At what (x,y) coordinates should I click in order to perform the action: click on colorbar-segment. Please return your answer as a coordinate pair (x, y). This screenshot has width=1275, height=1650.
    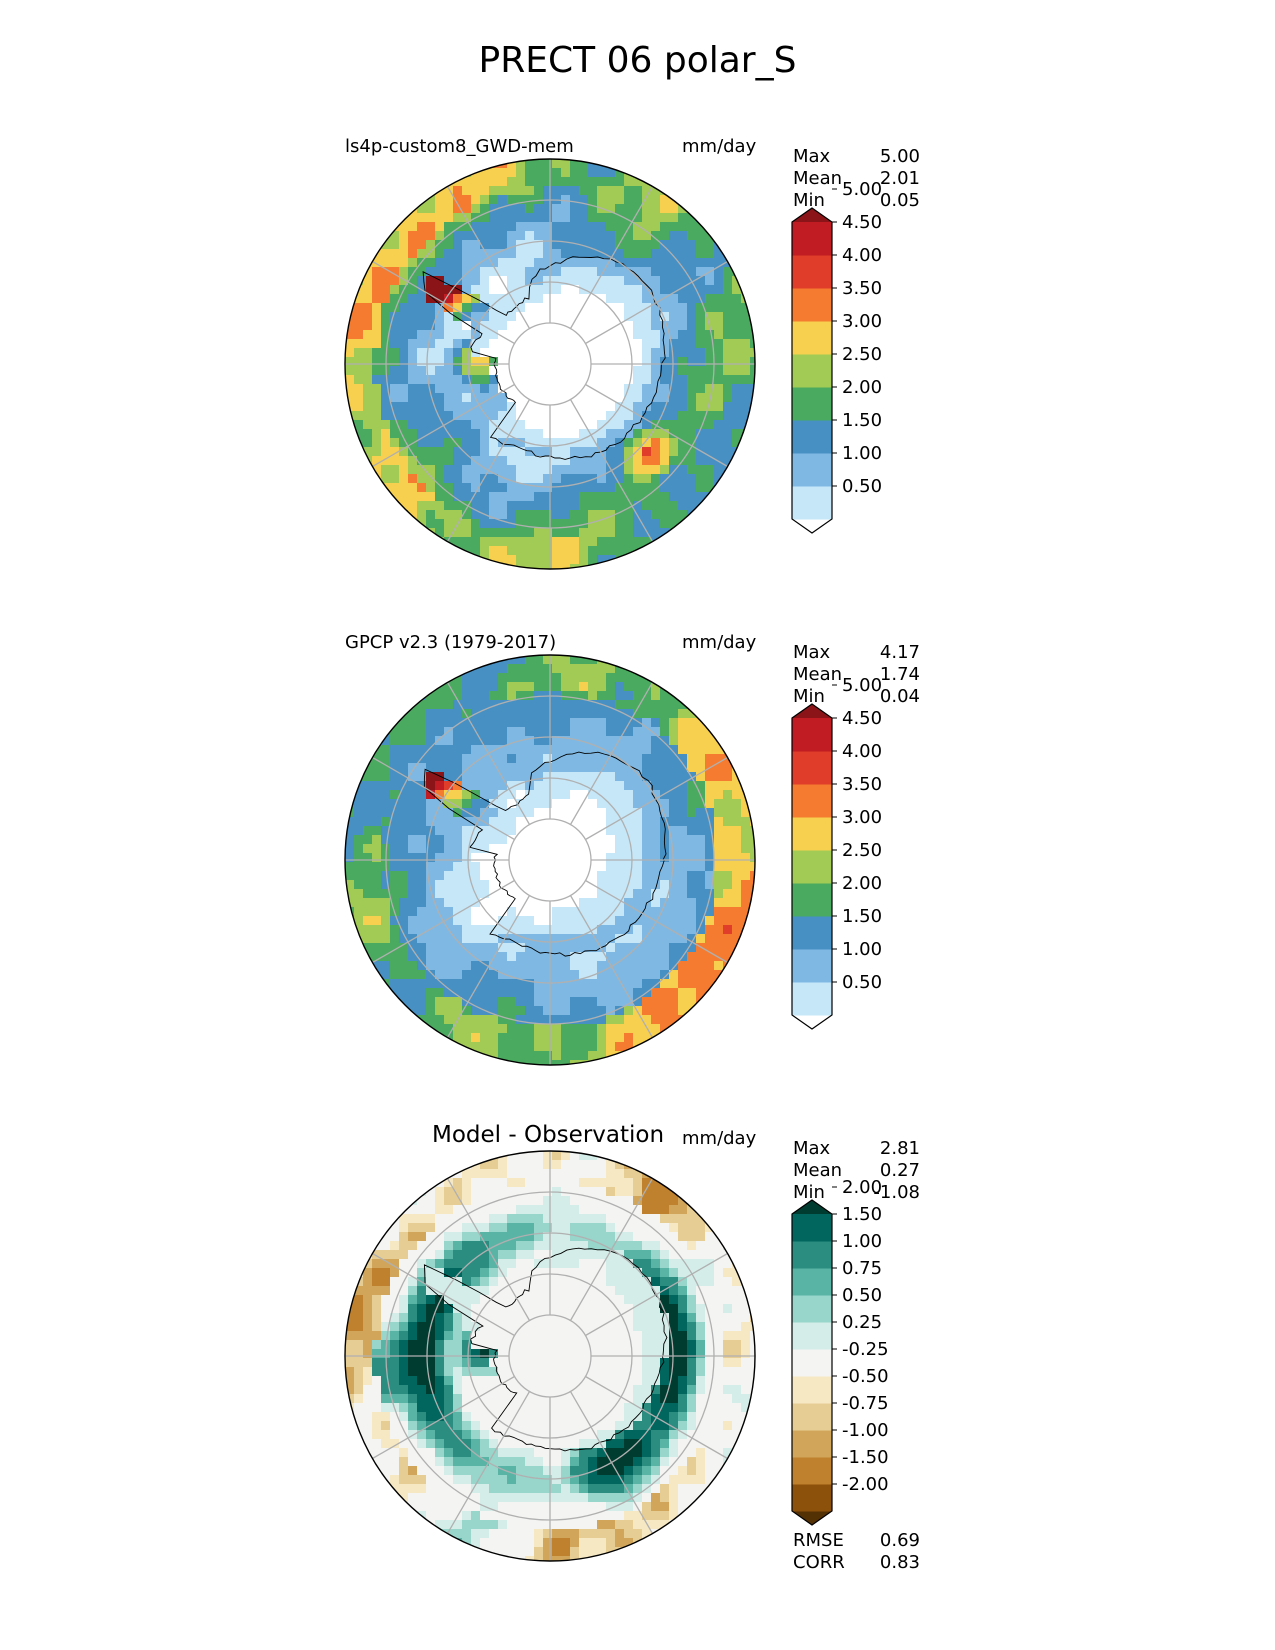
    Looking at the image, I should click on (812, 867).